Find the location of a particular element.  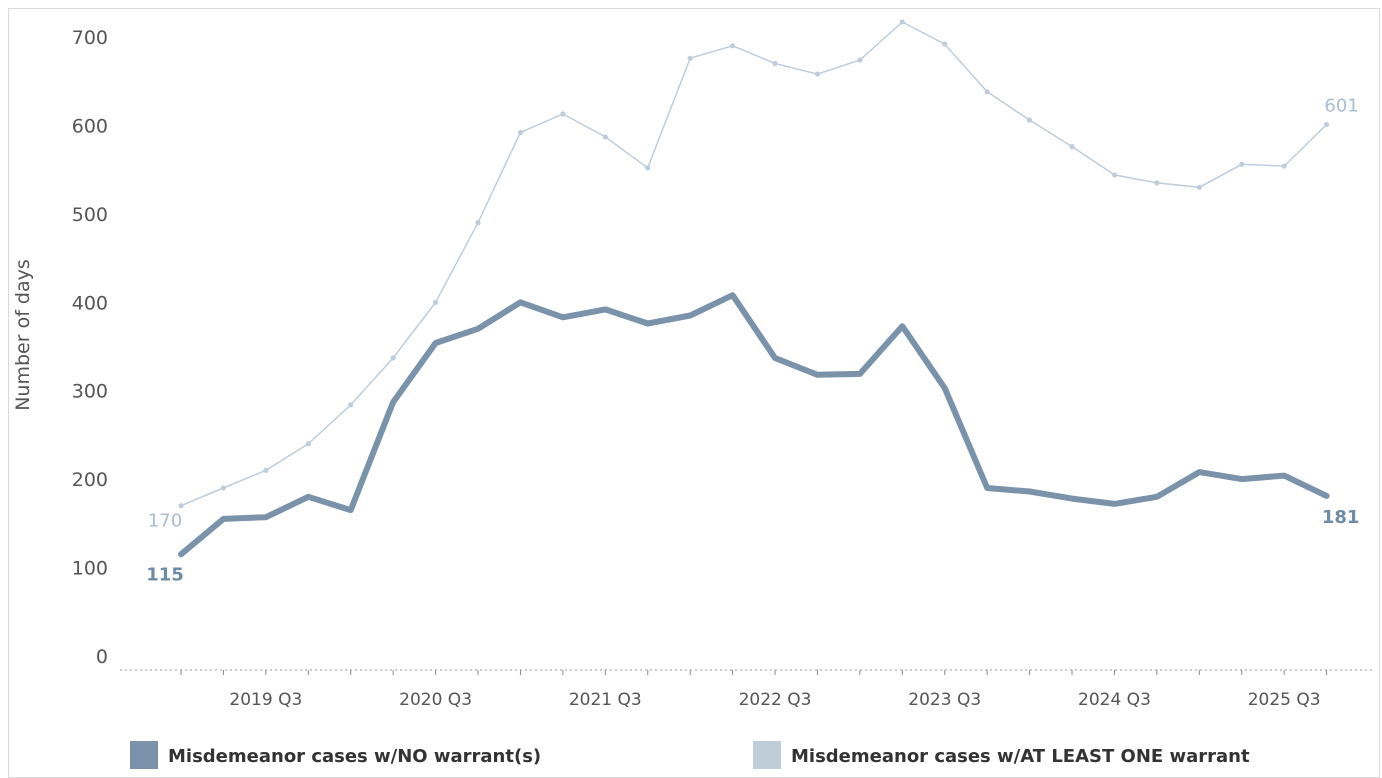

x-tick-label: 2019 Q3 is located at coordinates (265, 700).